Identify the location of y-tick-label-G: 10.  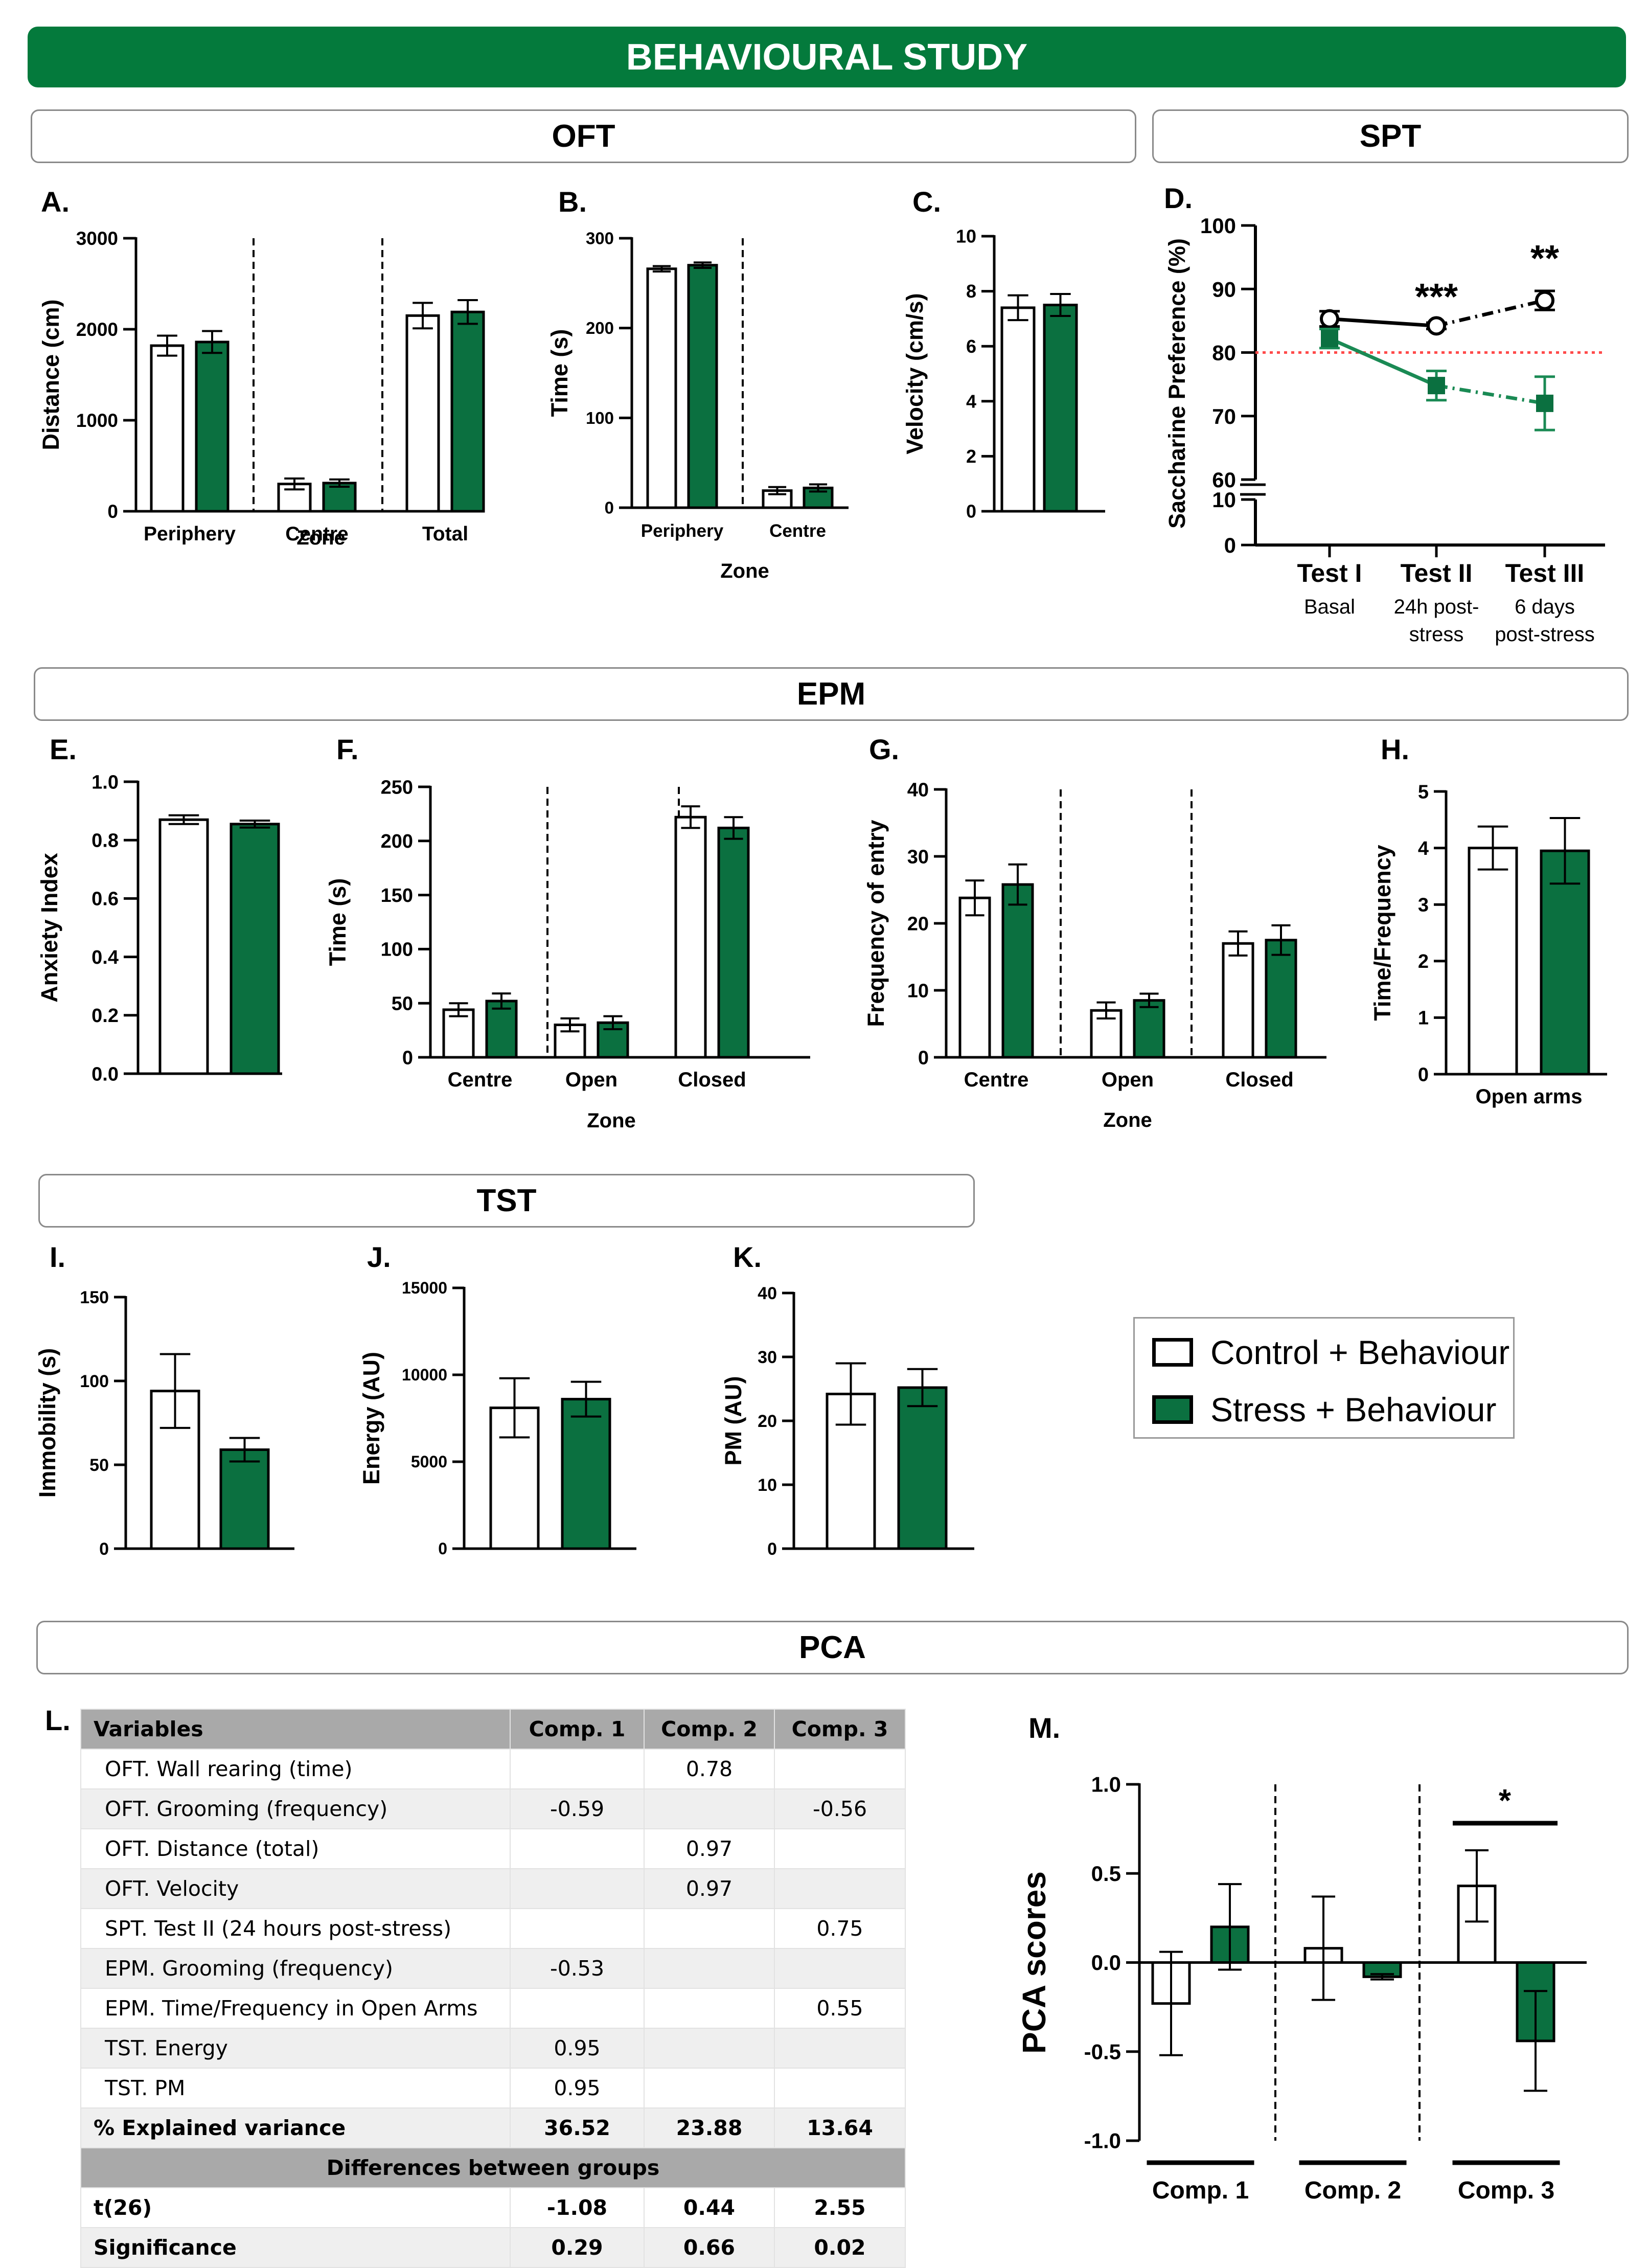
(918, 991).